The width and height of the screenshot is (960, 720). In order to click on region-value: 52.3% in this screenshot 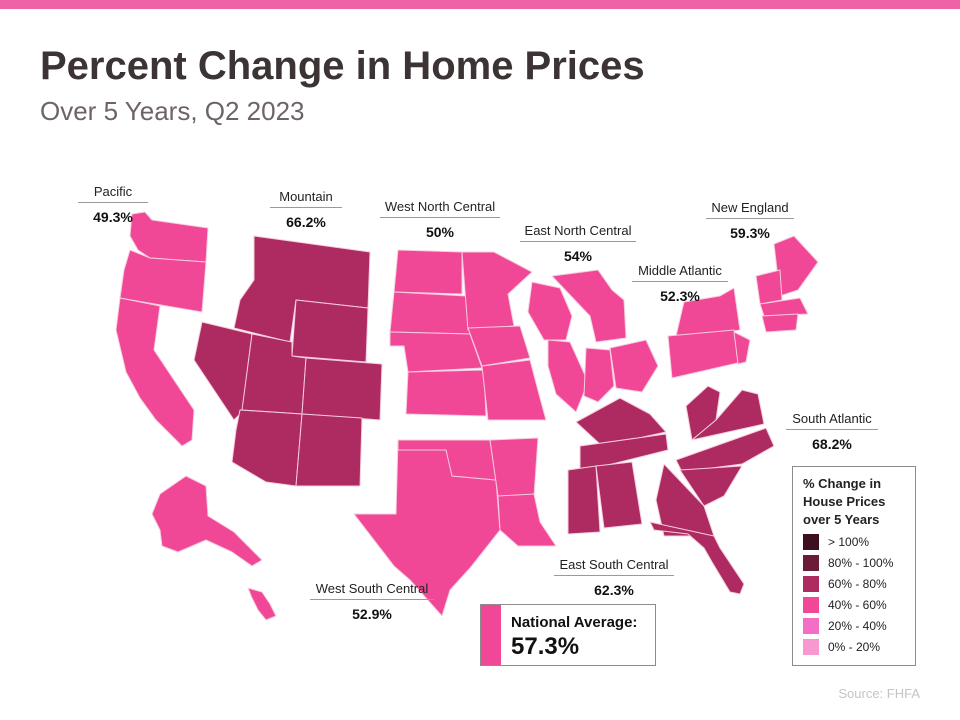, I will do `click(680, 296)`.